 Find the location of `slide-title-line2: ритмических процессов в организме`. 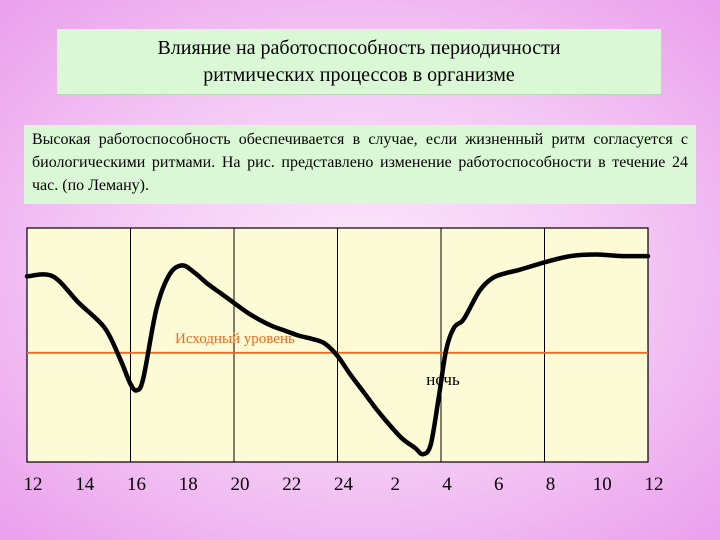

slide-title-line2: ритмических процессов в организме is located at coordinates (359, 74).